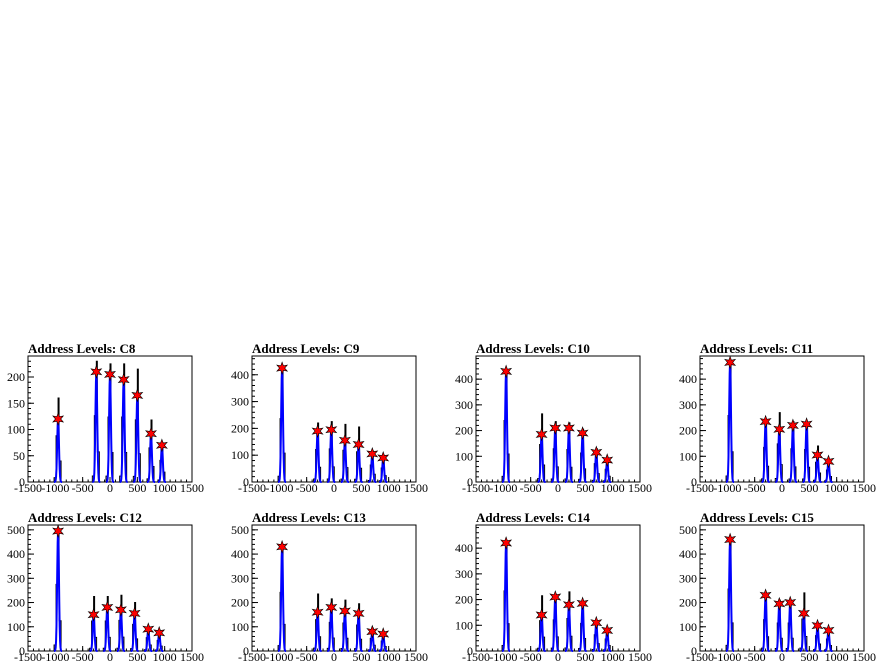  Describe the element at coordinates (19, 456) in the screenshot. I see `y-tick-label: 50` at that location.